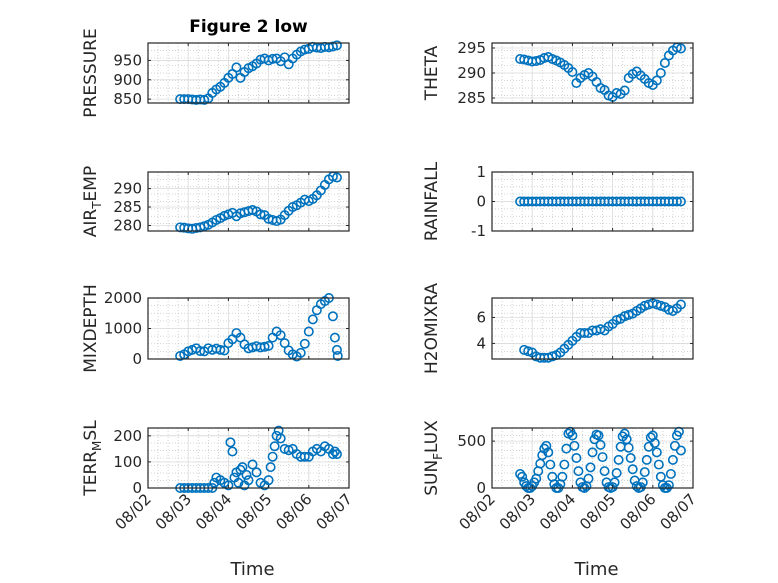 This screenshot has width=778, height=583. What do you see at coordinates (127, 462) in the screenshot?
I see `y-tick-label: 100` at bounding box center [127, 462].